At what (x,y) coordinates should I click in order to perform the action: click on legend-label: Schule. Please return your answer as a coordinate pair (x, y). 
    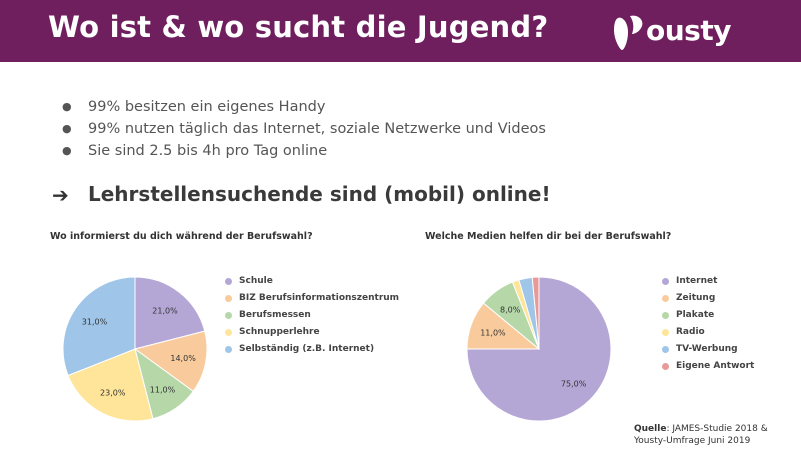
    Looking at the image, I should click on (256, 281).